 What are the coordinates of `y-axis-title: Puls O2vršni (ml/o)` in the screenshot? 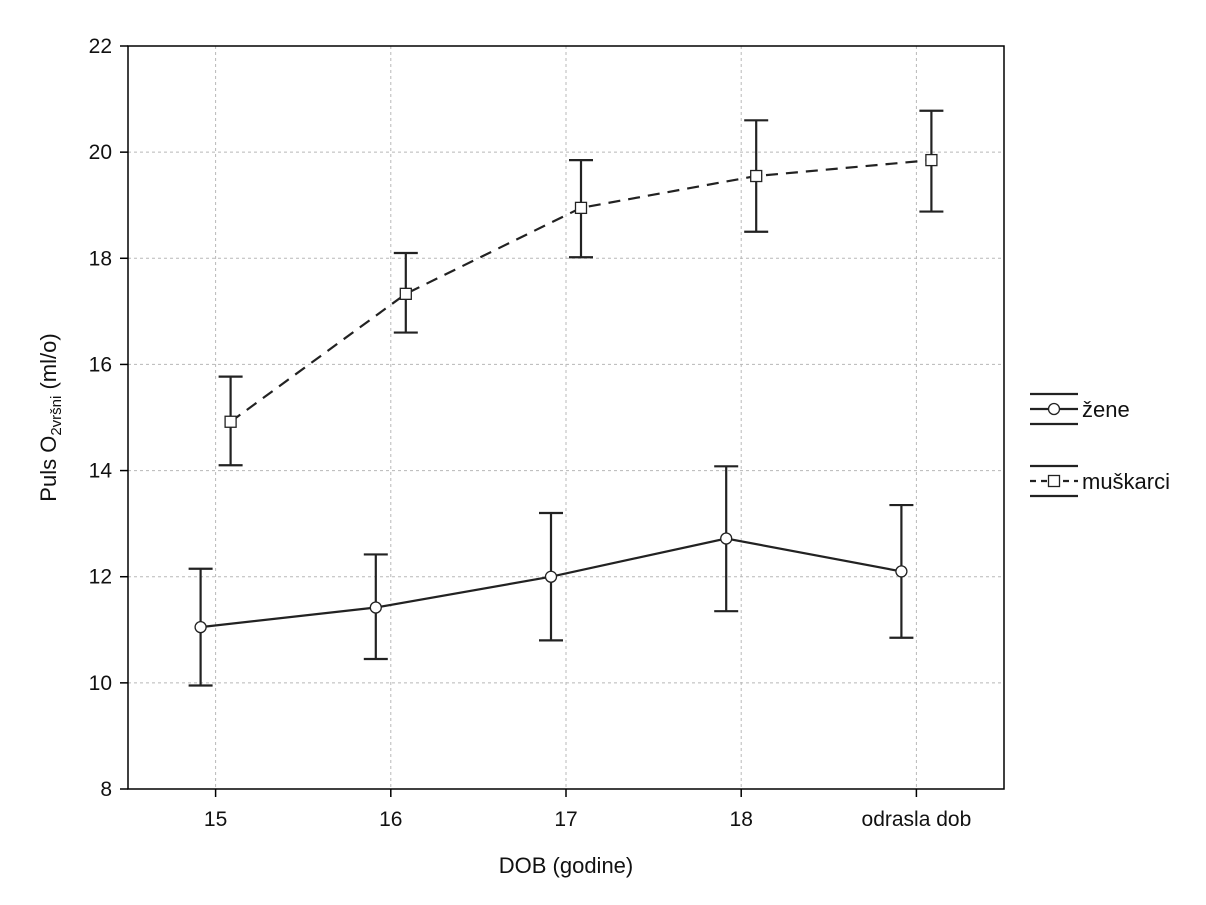 It's located at (50, 417).